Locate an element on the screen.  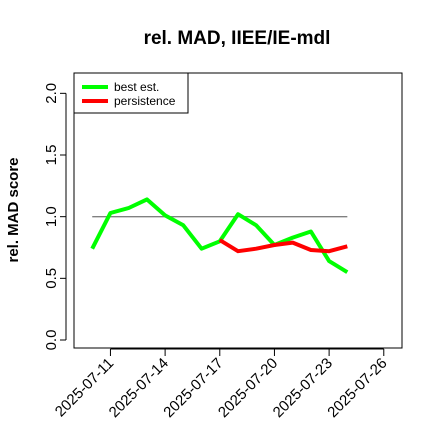
series-group is located at coordinates (219, 235).